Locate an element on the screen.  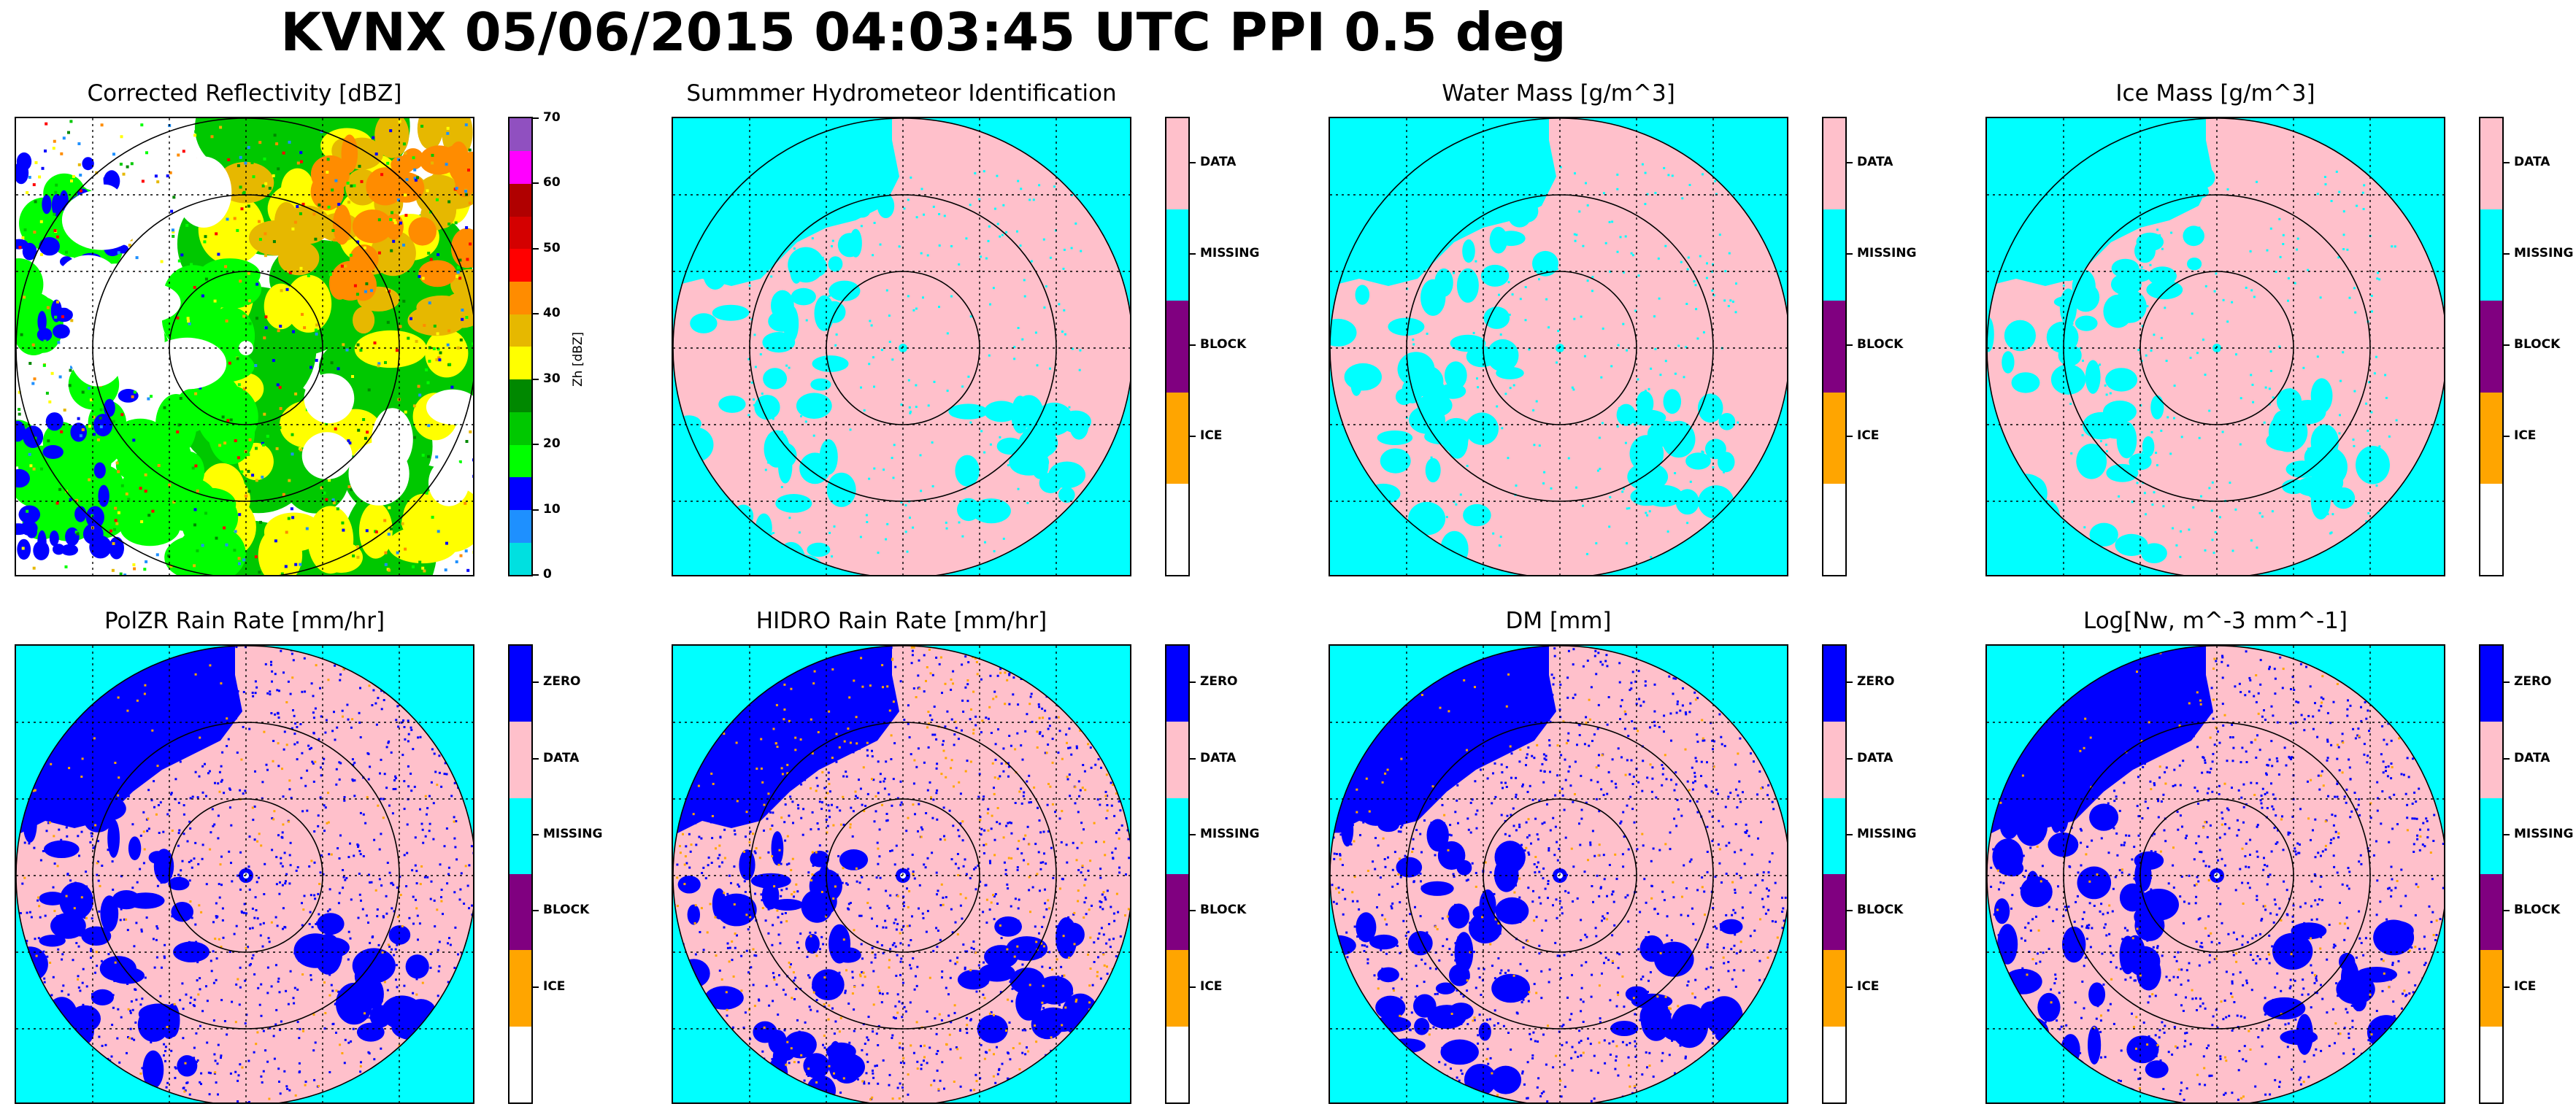
colorbar-tick-label: 50 is located at coordinates (547, 247).